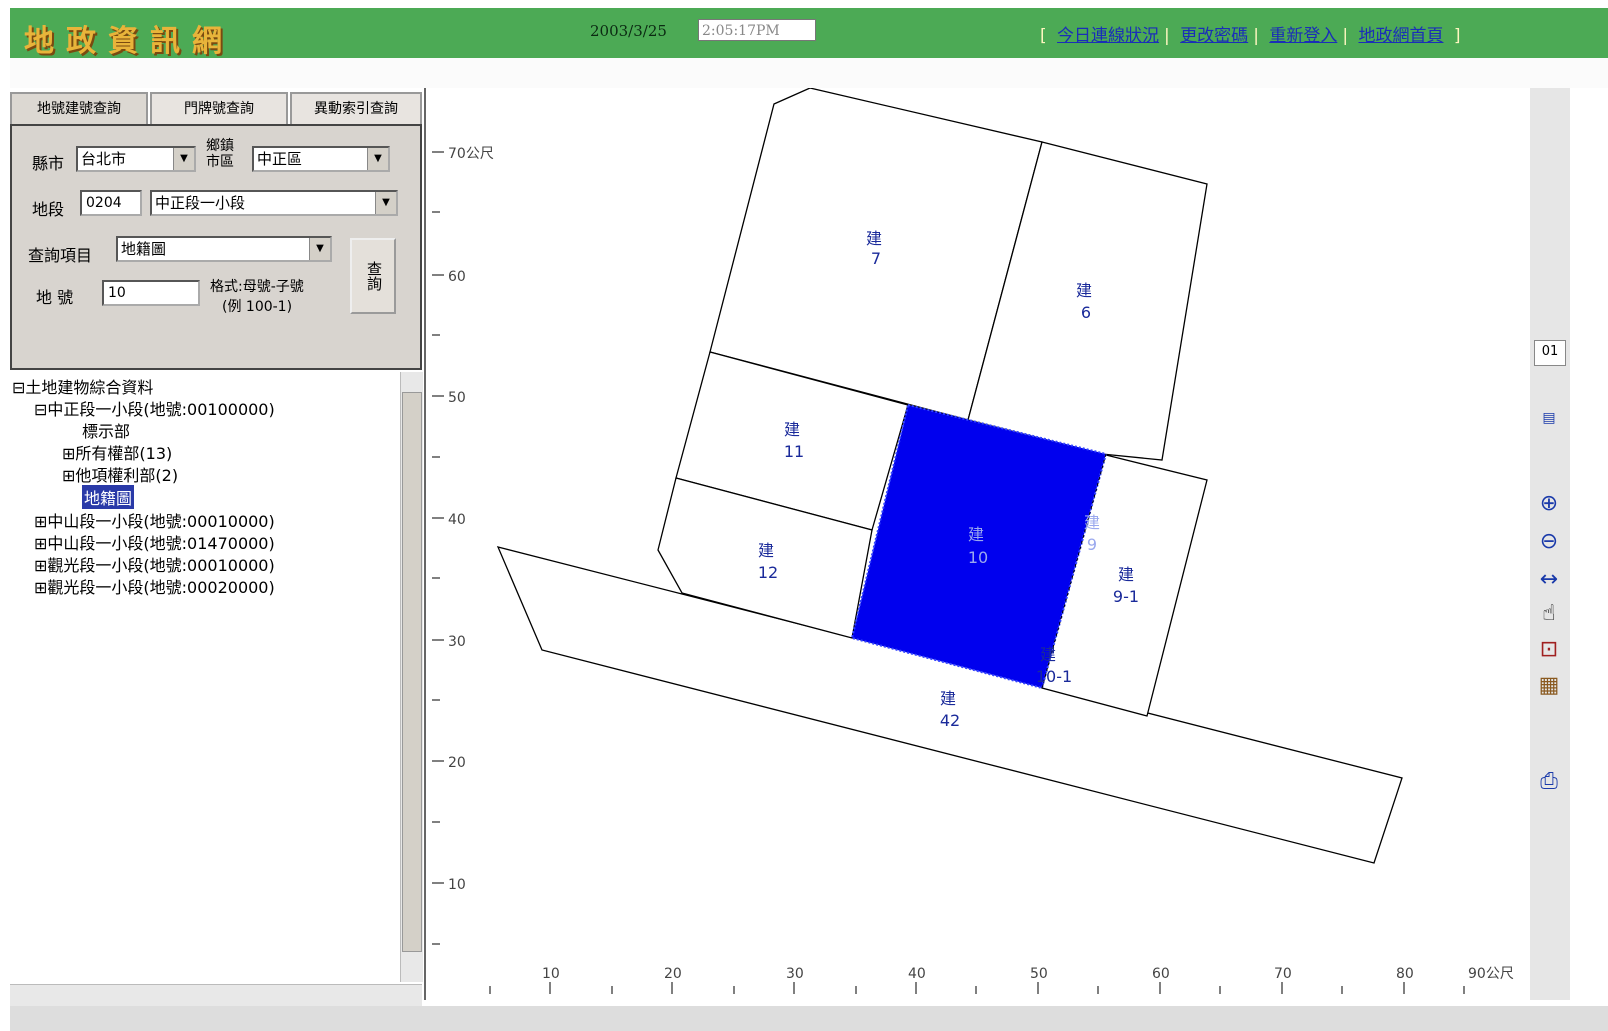 The width and height of the screenshot is (1608, 1031). Describe the element at coordinates (1126, 596) in the screenshot. I see `parcel-label-number: 9-1` at that location.